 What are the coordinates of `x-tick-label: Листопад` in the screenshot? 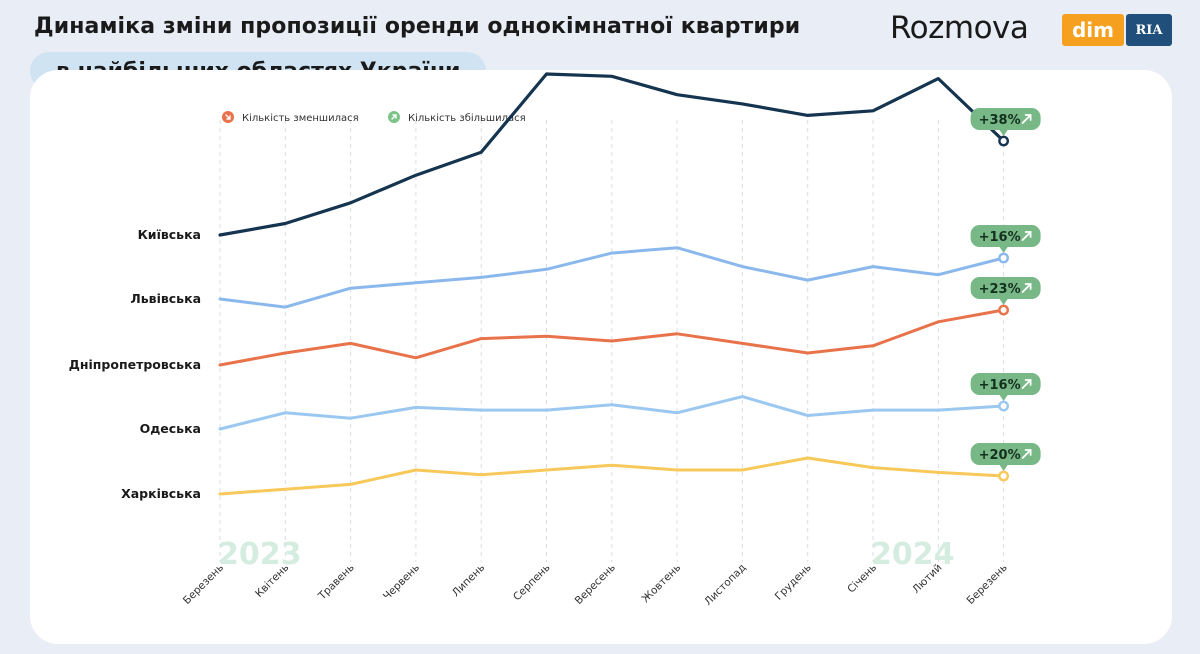 It's located at (725, 585).